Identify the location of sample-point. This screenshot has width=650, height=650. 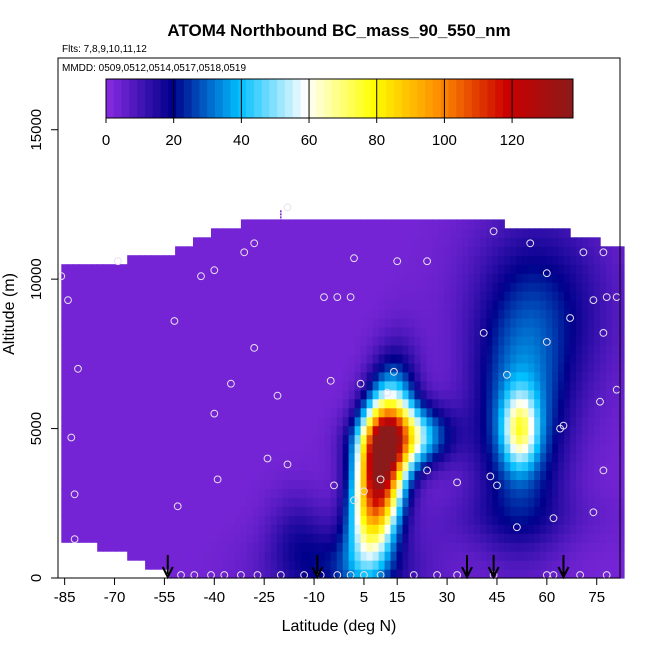
(177, 506).